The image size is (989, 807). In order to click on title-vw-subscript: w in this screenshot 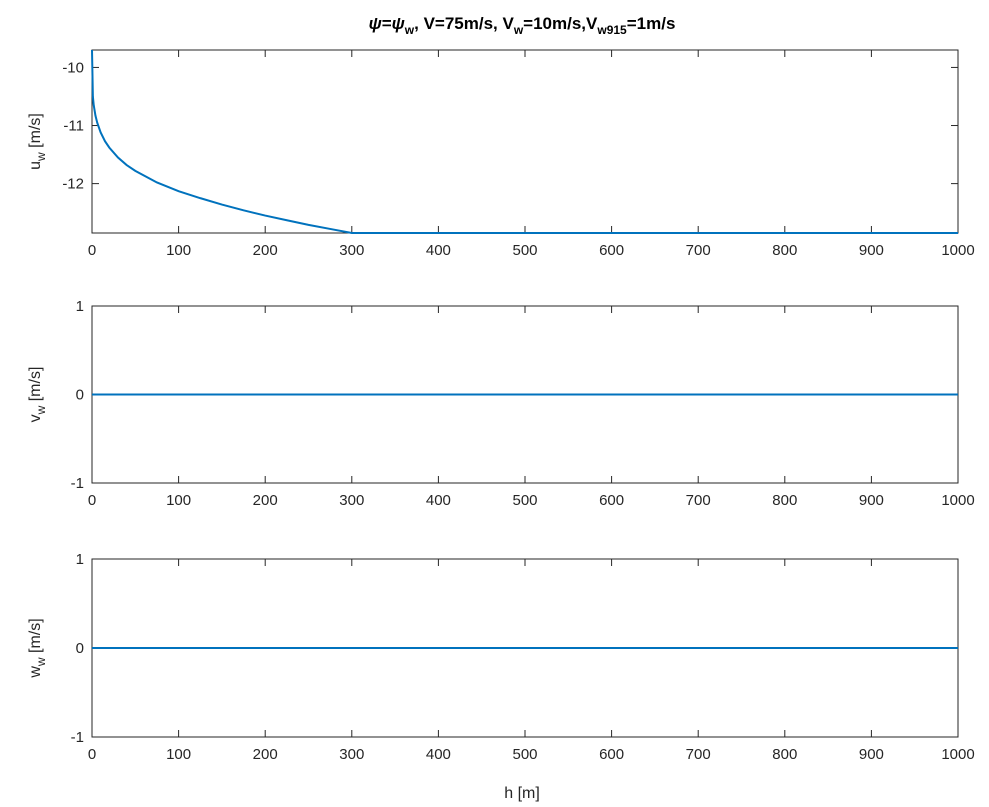, I will do `click(518, 30)`.